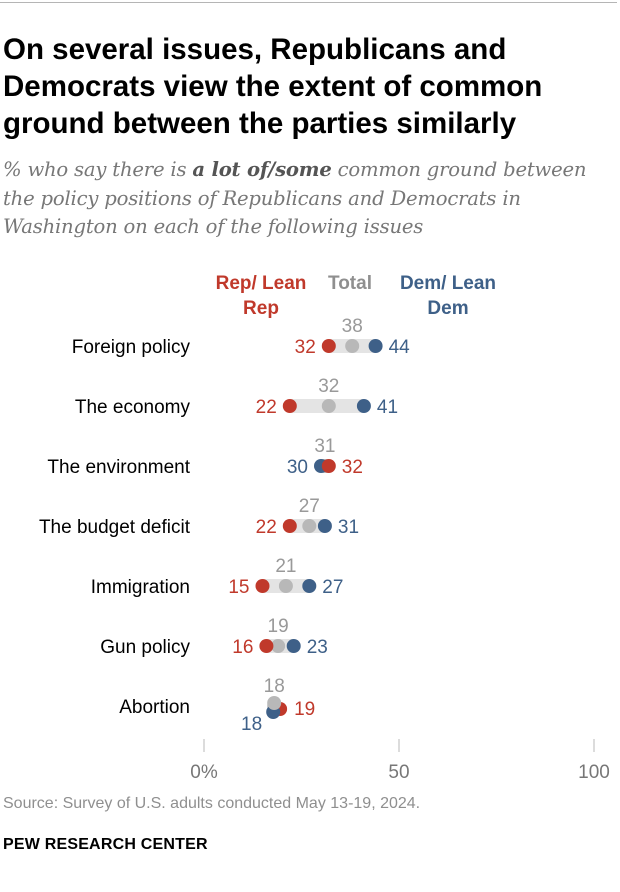 Image resolution: width=620 pixels, height=892 pixels. What do you see at coordinates (400, 347) in the screenshot?
I see `dem-value-label: 44` at bounding box center [400, 347].